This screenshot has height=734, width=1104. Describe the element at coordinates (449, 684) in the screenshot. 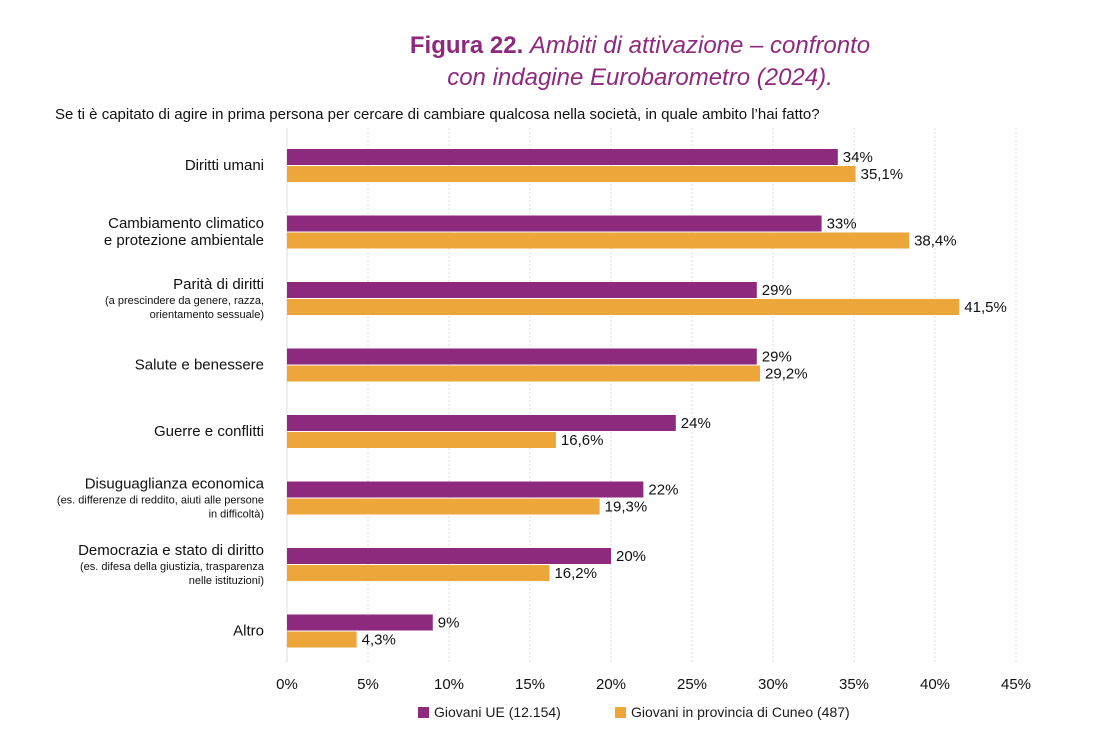

I see `x-tick-label-10: 10%` at that location.